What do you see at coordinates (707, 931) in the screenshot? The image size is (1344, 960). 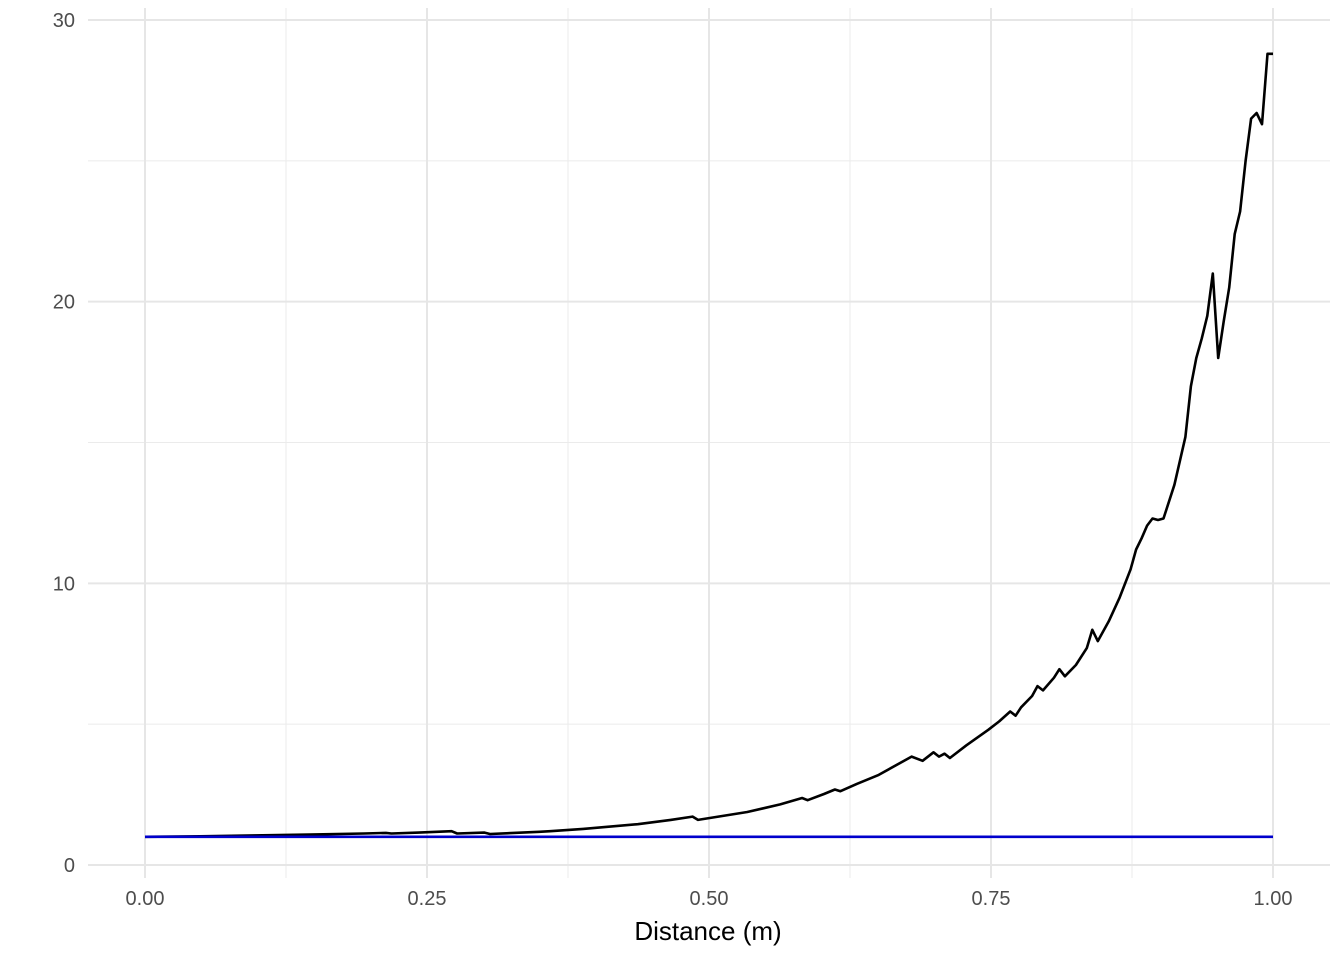 I see `x-axis-title: Distance (m)` at bounding box center [707, 931].